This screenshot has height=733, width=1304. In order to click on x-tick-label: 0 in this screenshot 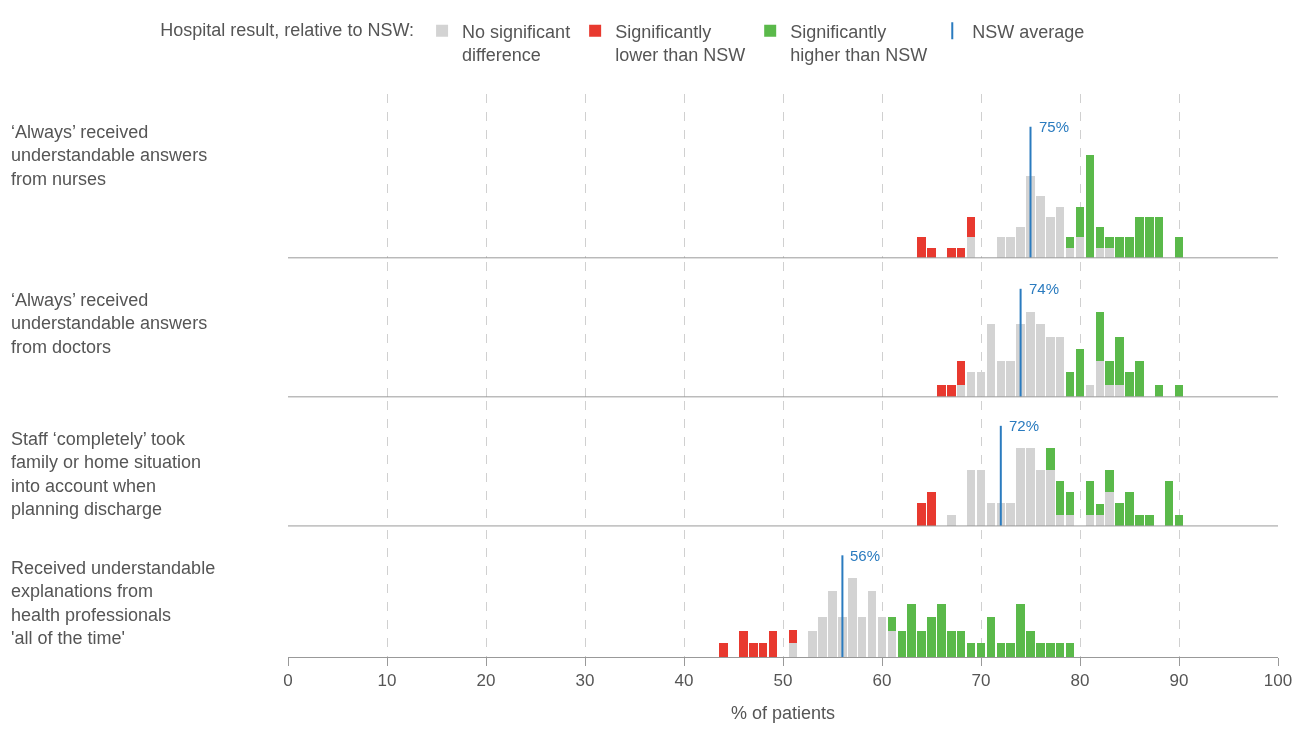, I will do `click(288, 681)`.